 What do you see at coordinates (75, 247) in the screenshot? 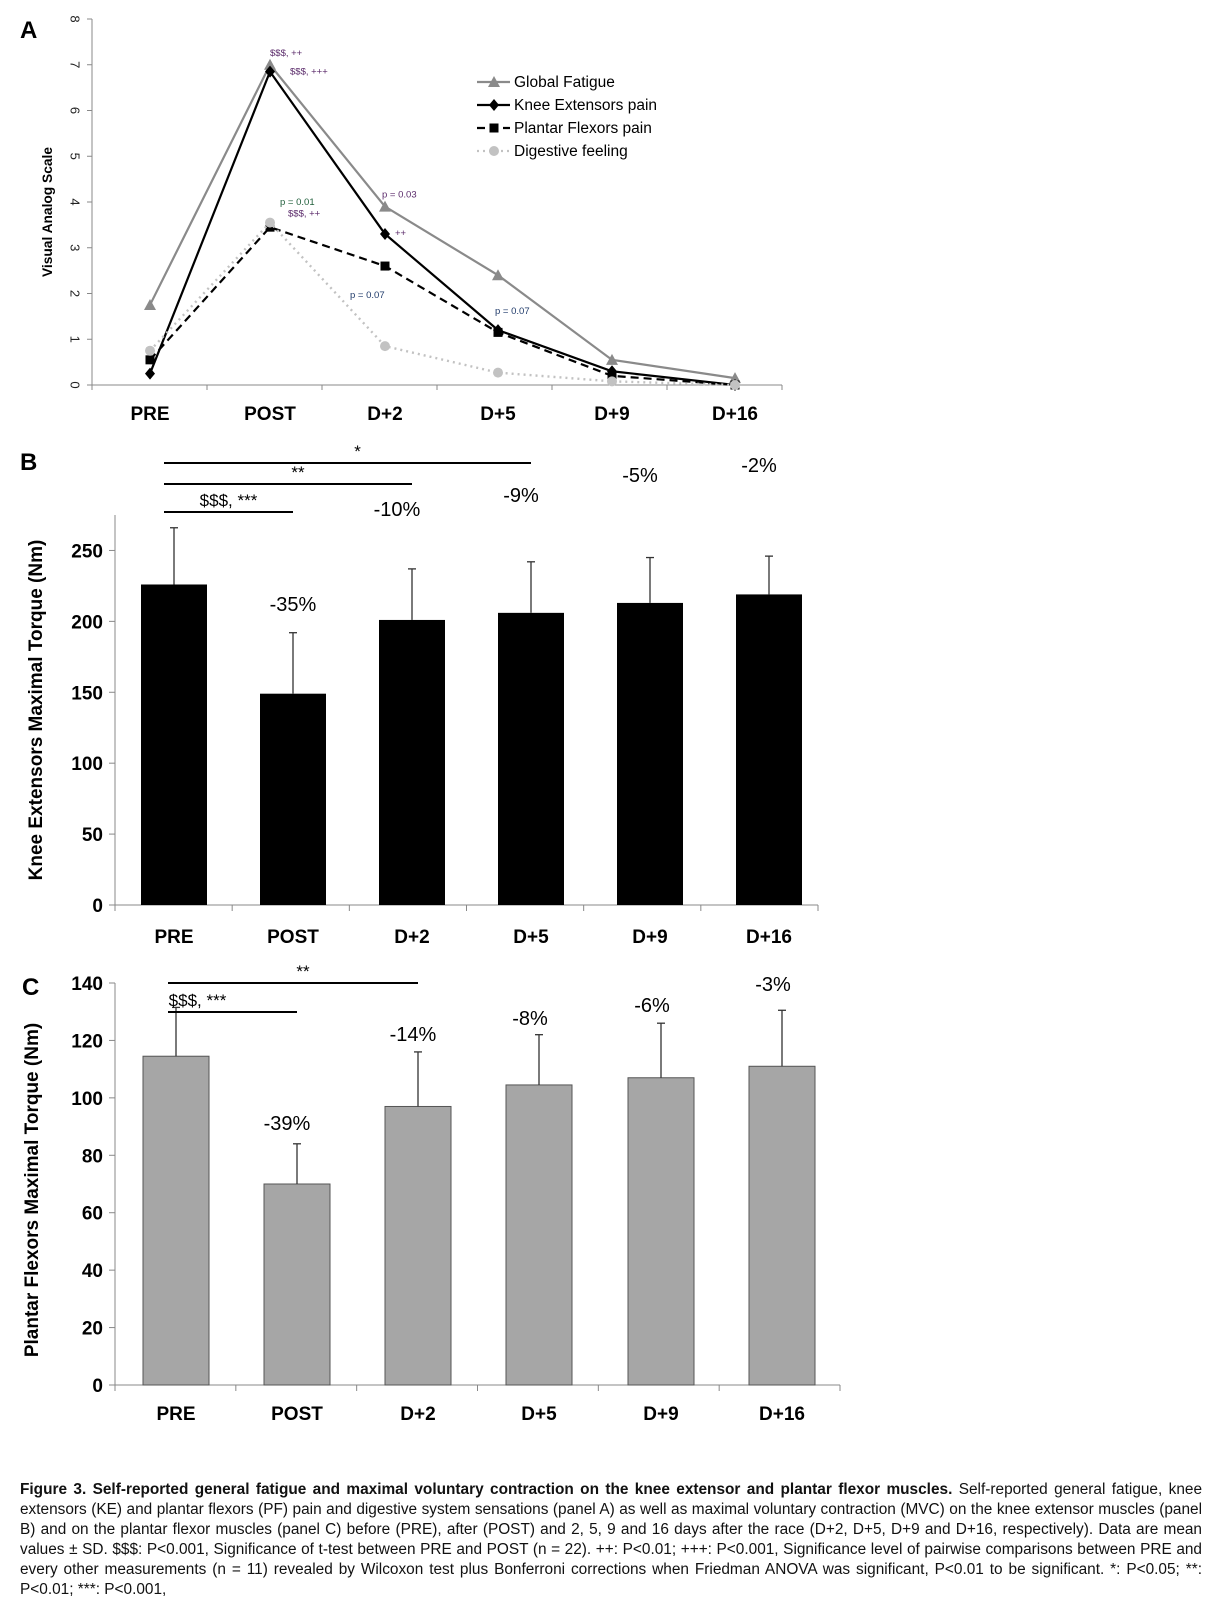
I see `y-tick-label: 3` at bounding box center [75, 247].